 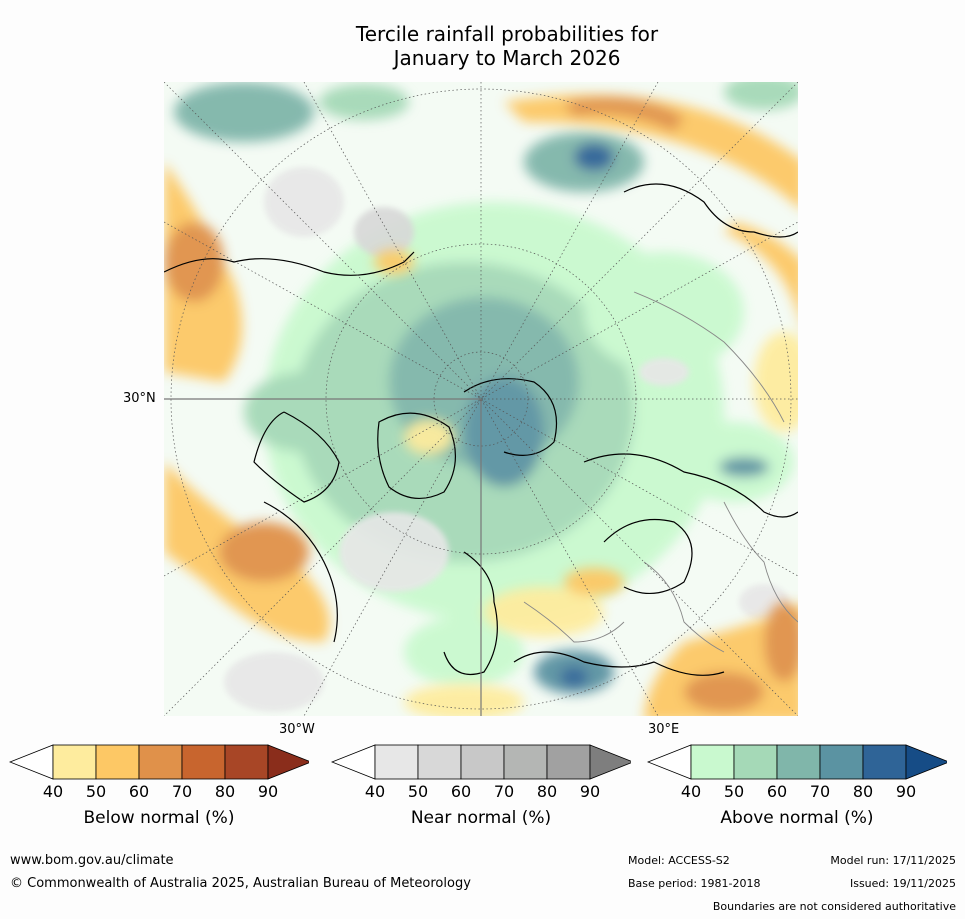 What do you see at coordinates (902, 883) in the screenshot?
I see `issued-text: Issued: 19/11/2025` at bounding box center [902, 883].